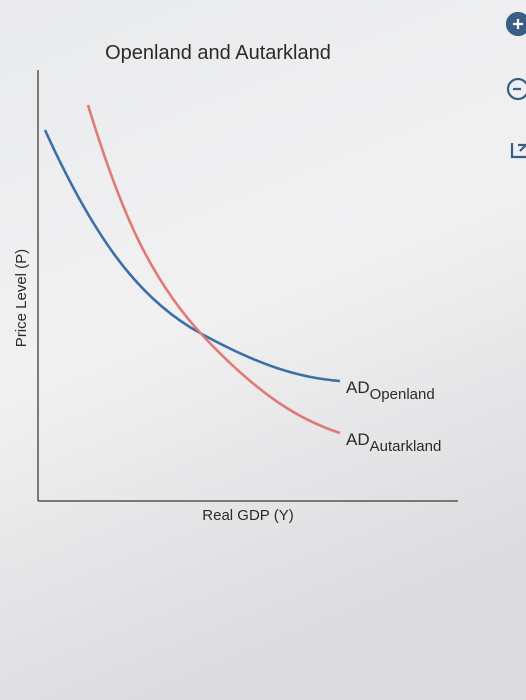 The height and width of the screenshot is (700, 526). I want to click on toolbar, so click(515, 85).